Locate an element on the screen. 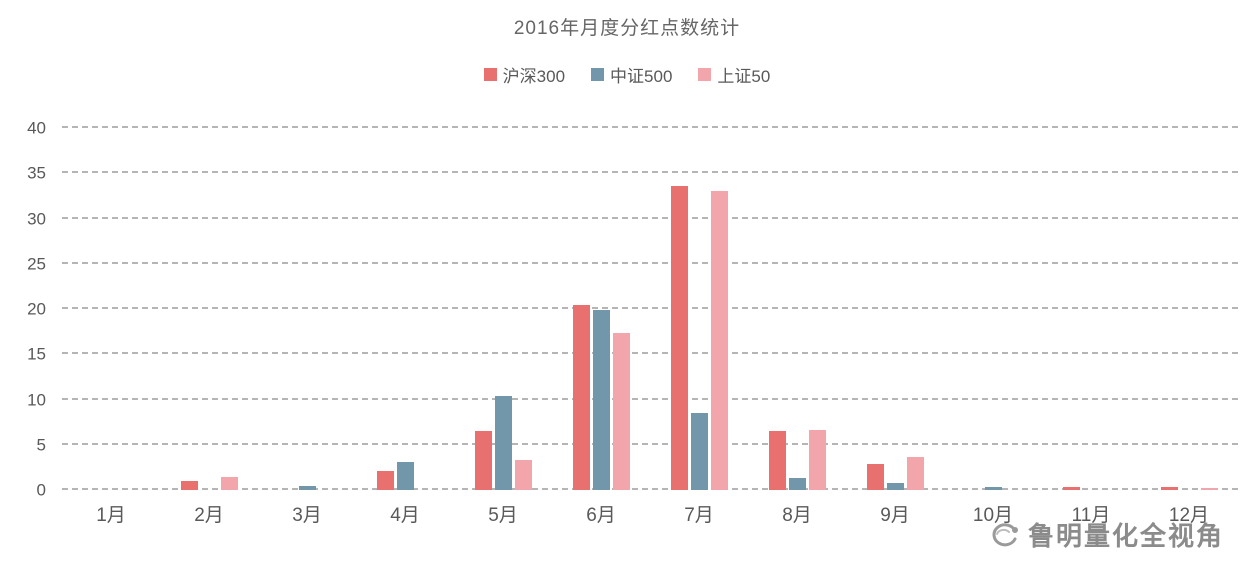 The image size is (1254, 573). y-axis-label: 15 is located at coordinates (36, 354).